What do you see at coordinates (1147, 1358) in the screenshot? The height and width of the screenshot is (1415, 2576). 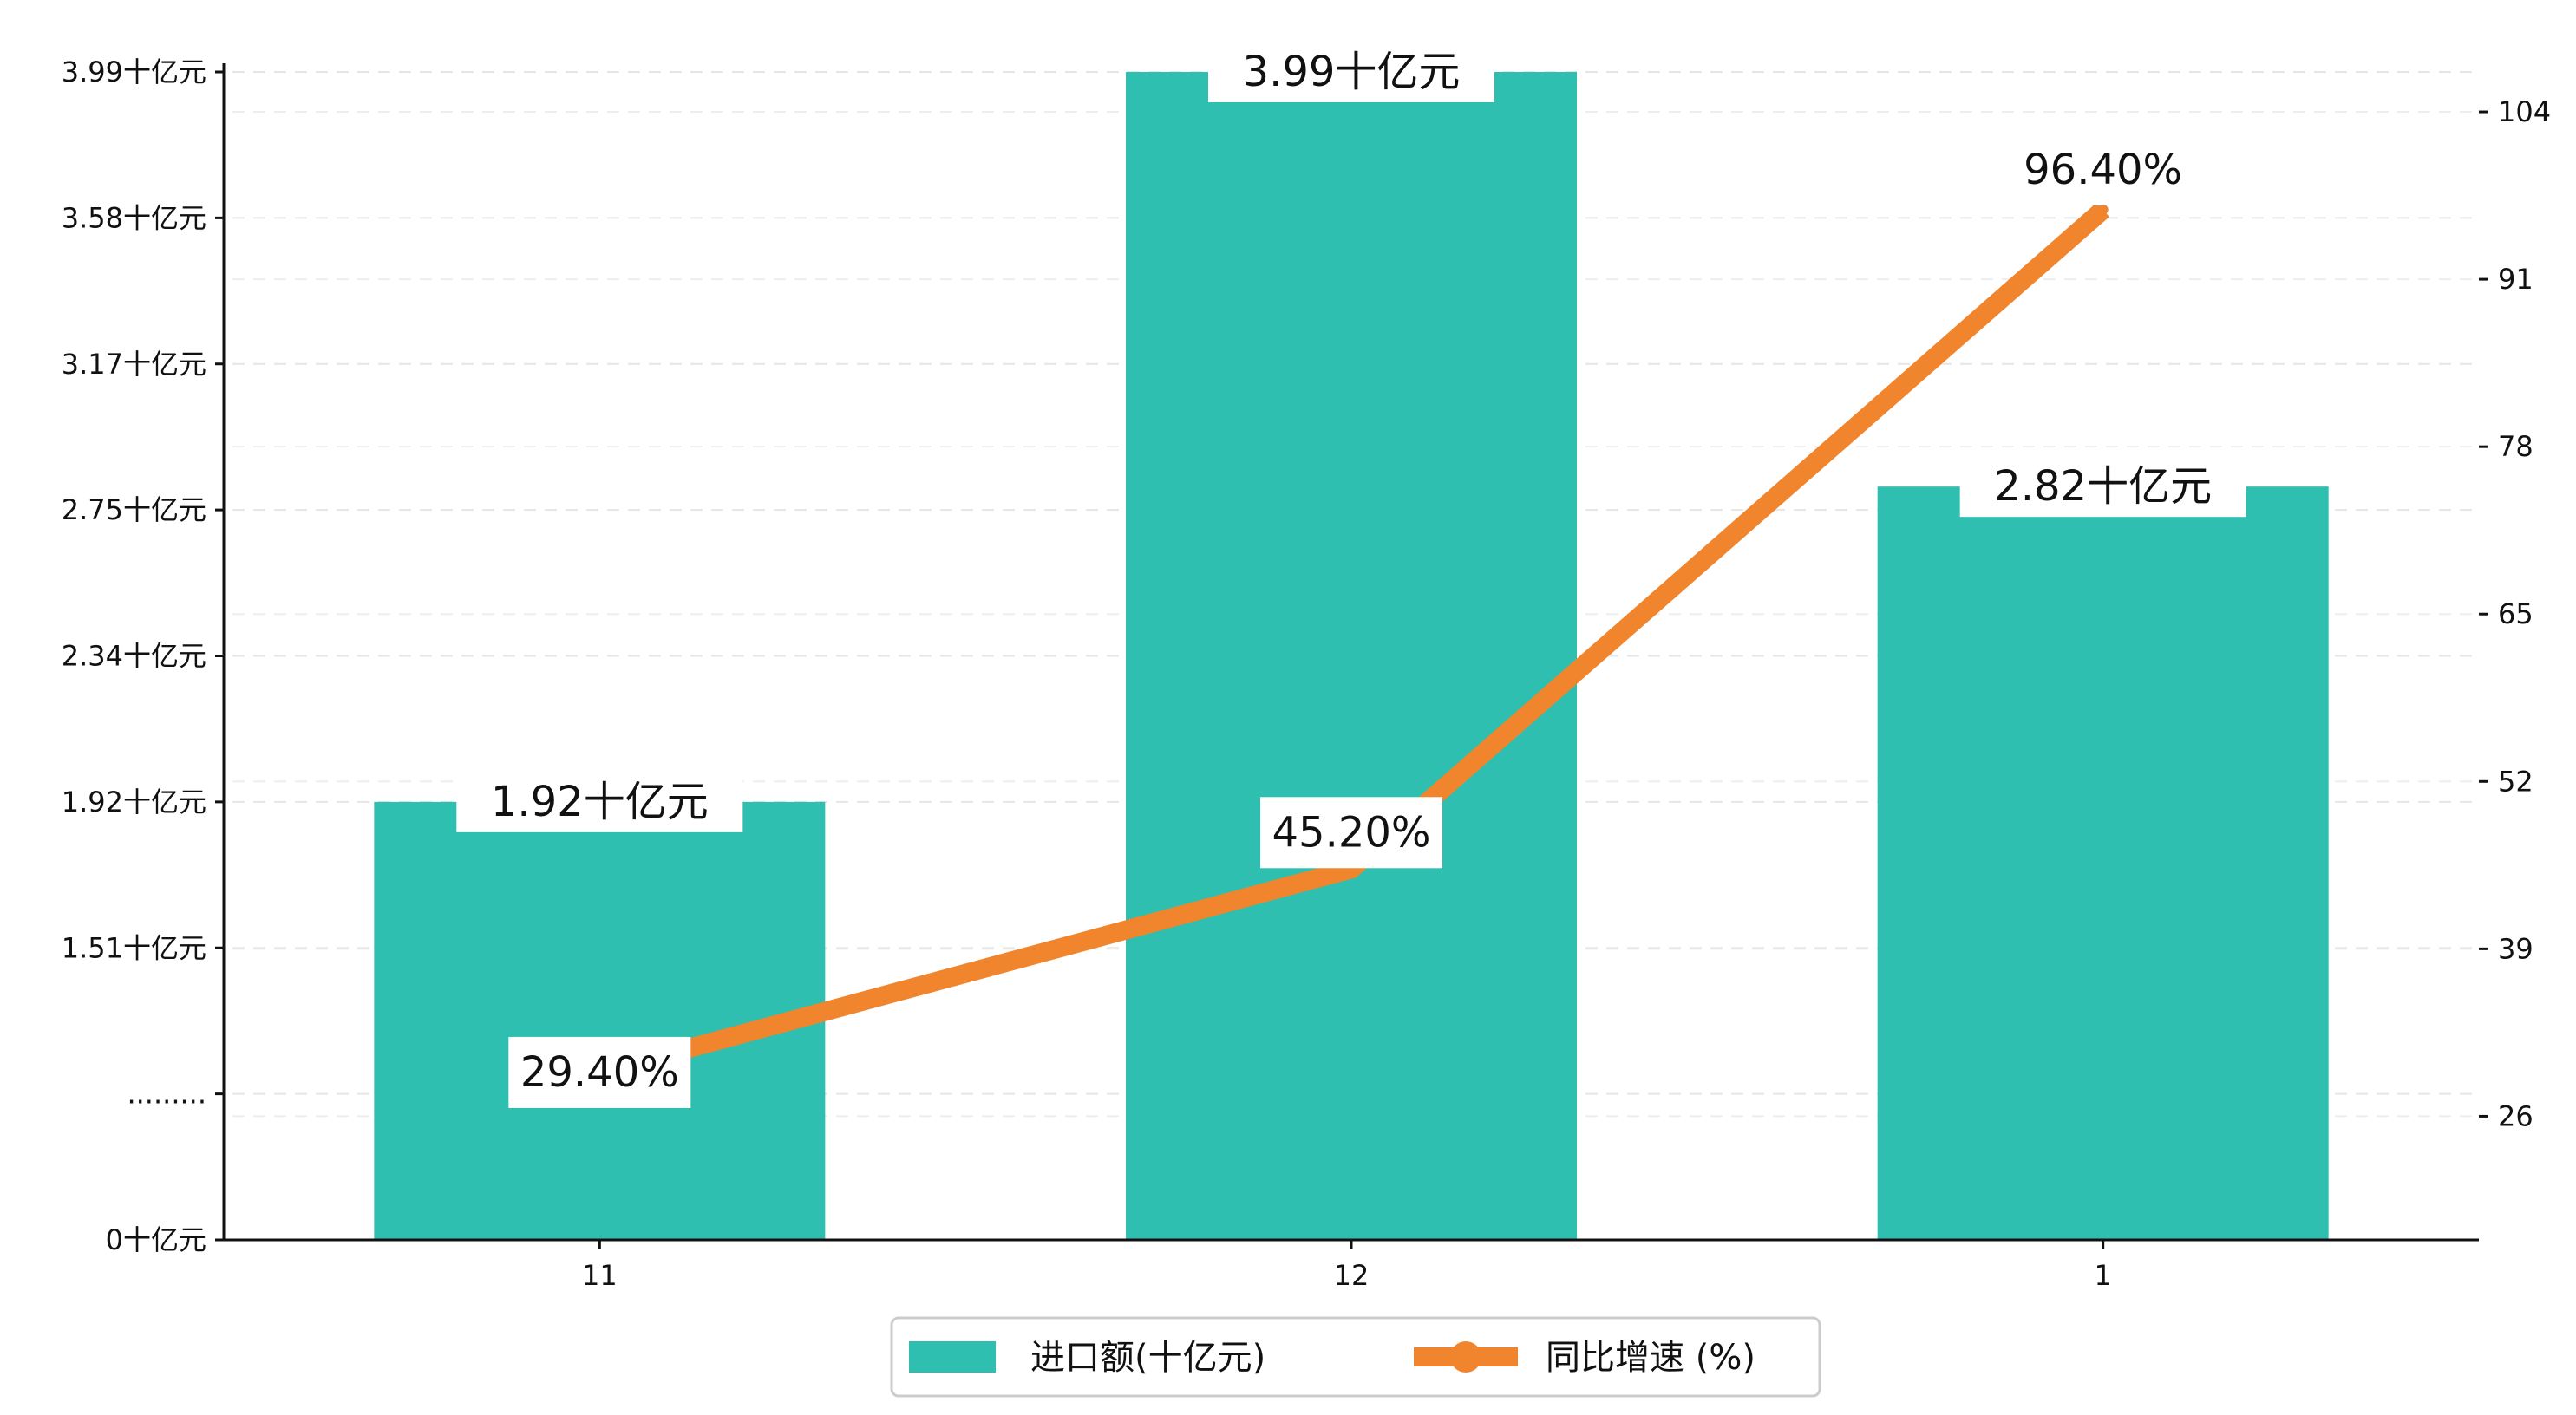 I see `legend-bar-label: 进口额(十亿元)` at bounding box center [1147, 1358].